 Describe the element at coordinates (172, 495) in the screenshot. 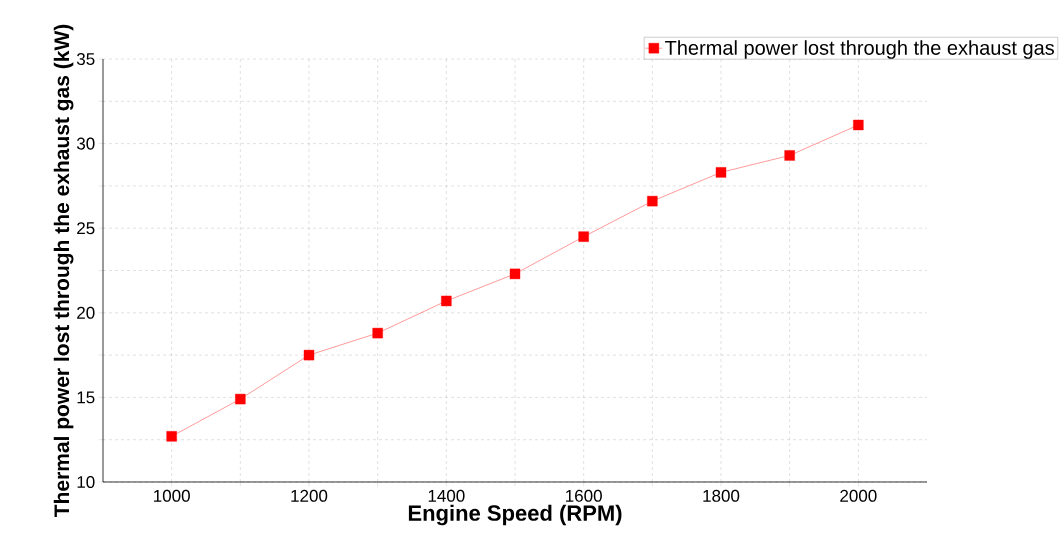

I see `x-tick-label: 1000` at that location.